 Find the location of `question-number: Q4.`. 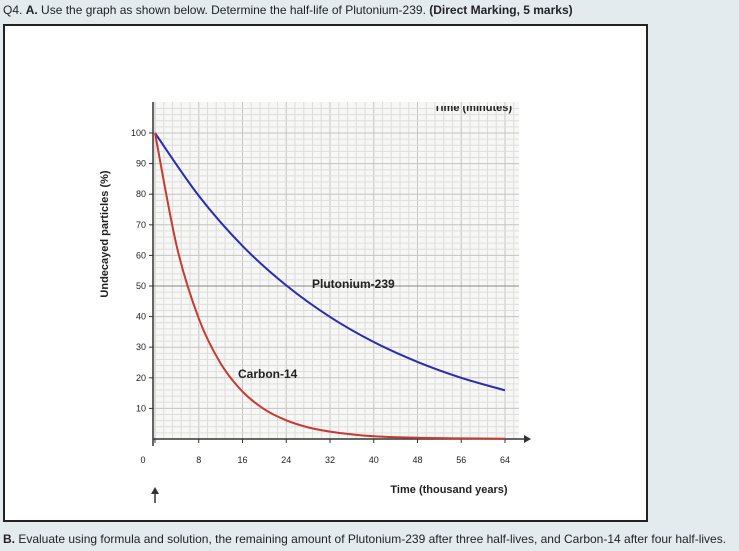

question-number: Q4. is located at coordinates (14, 10).